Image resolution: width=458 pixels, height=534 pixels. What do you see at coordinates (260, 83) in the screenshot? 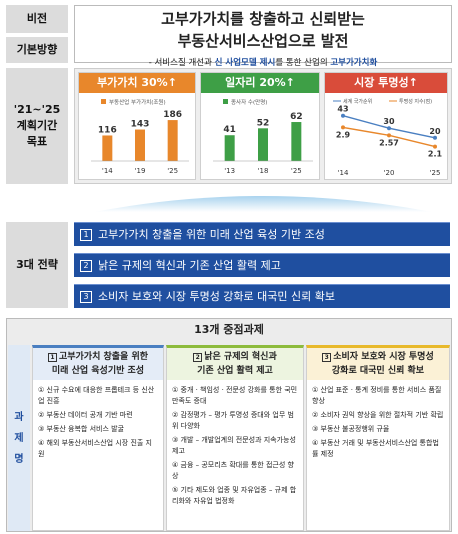
I see `goal-title-jobs: 일자리 20%↑` at bounding box center [260, 83].